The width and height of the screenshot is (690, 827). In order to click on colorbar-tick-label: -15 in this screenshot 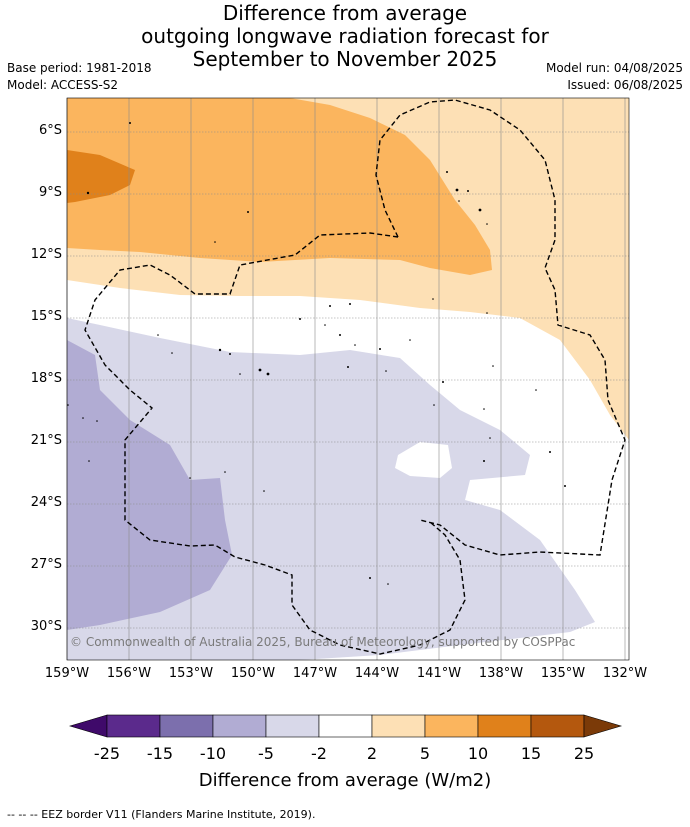, I will do `click(160, 753)`.